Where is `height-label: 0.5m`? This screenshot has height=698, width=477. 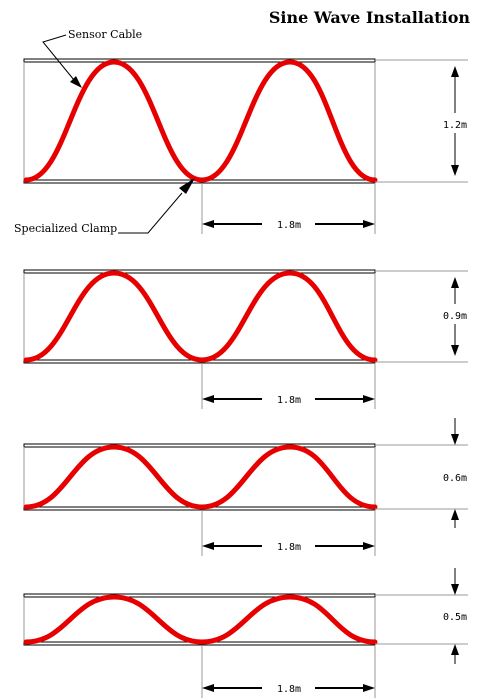
height-label: 0.5m is located at coordinates (455, 617).